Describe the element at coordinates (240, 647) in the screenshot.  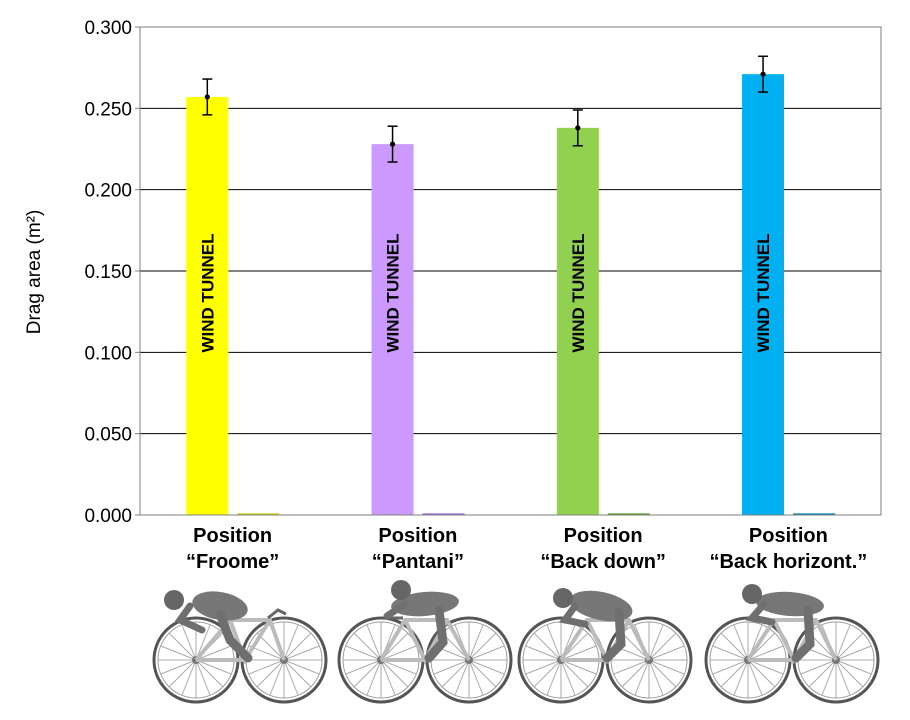
I see `cyclist-froome-icon` at that location.